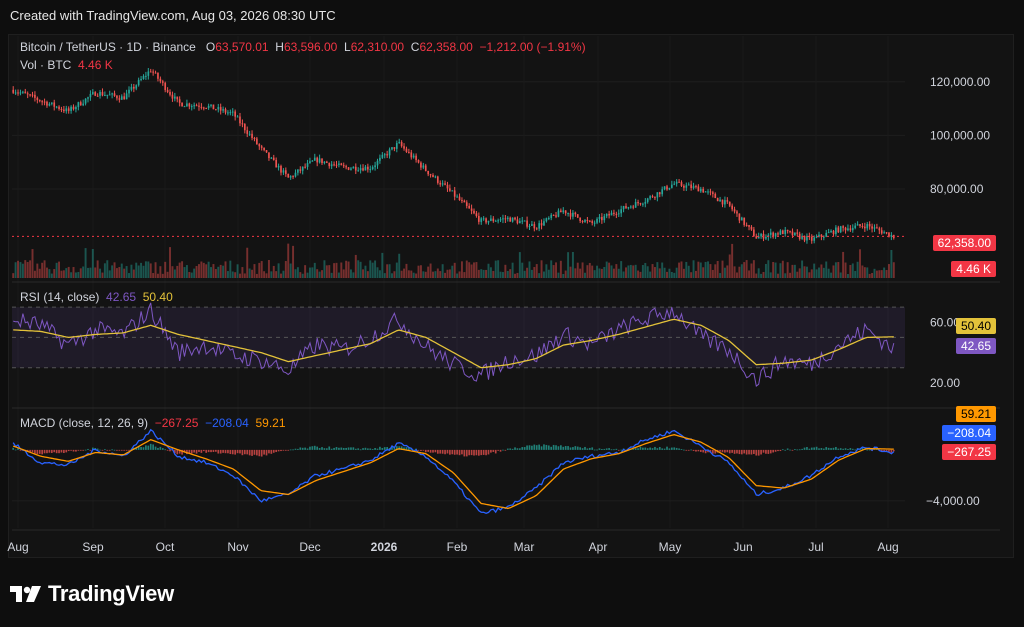  I want to click on price-tick-label: 100,000.00, so click(960, 135).